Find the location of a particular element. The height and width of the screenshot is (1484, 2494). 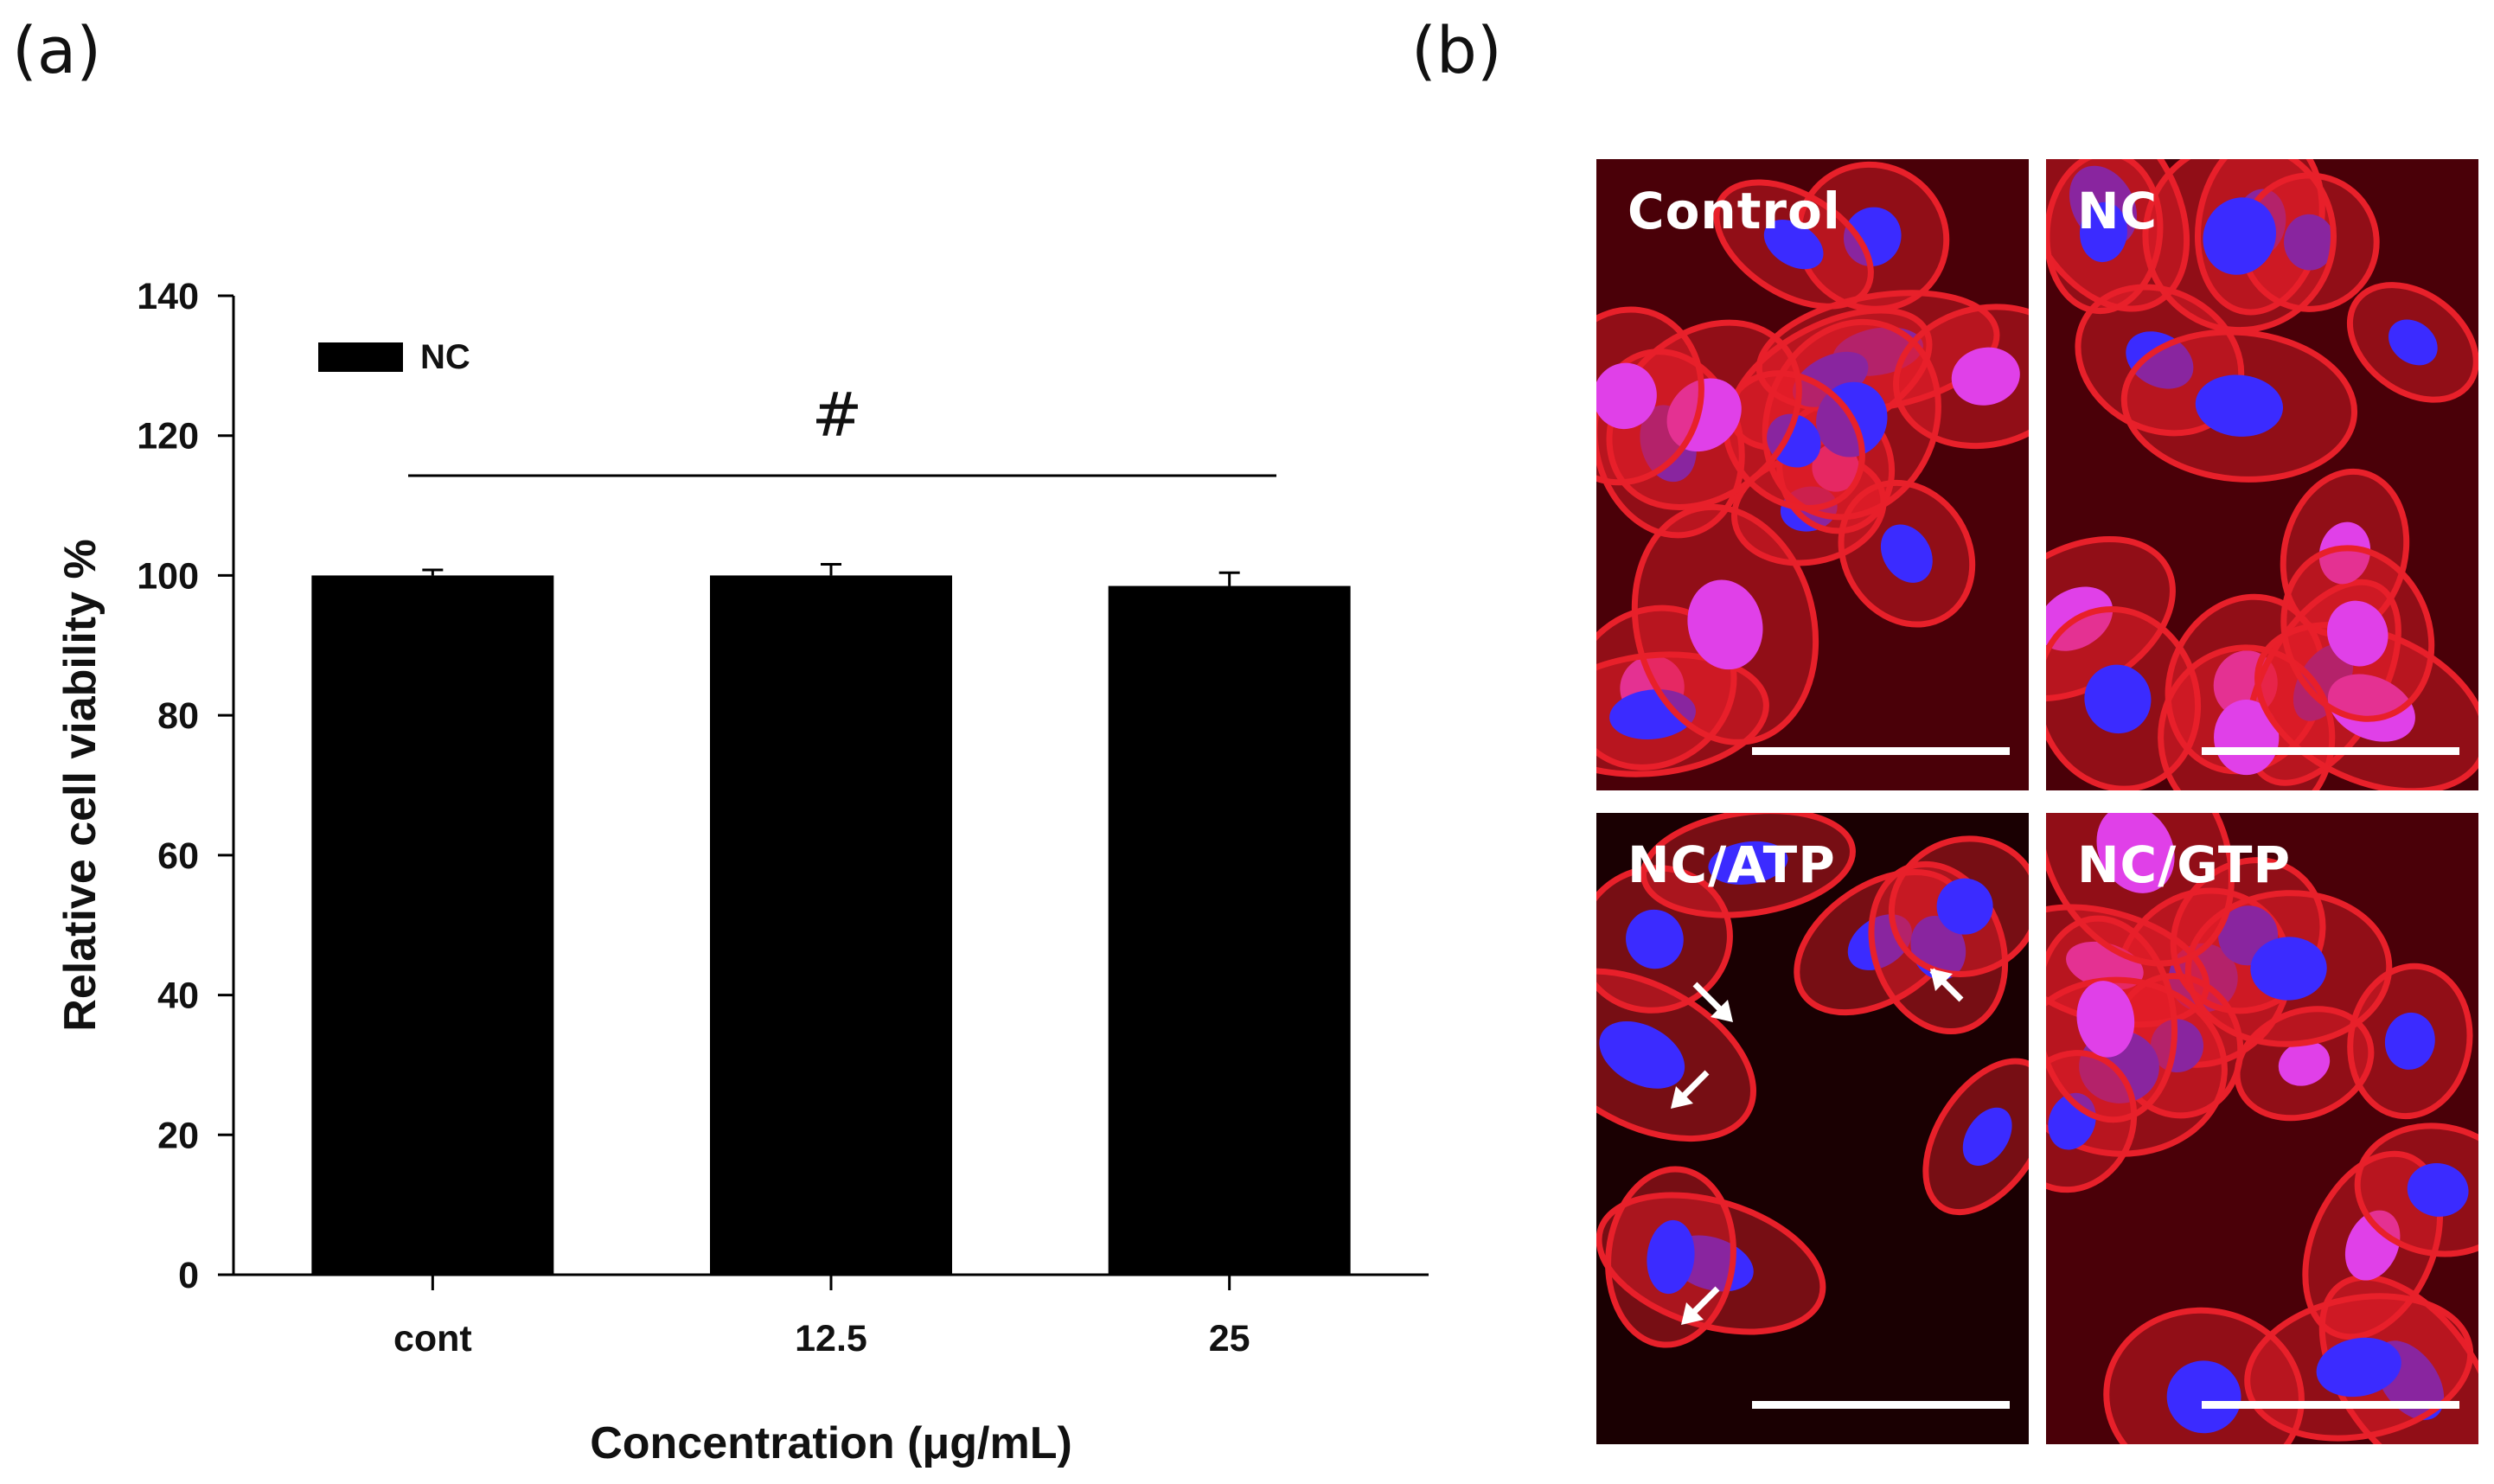

micrograph-label: NC is located at coordinates (2117, 211).